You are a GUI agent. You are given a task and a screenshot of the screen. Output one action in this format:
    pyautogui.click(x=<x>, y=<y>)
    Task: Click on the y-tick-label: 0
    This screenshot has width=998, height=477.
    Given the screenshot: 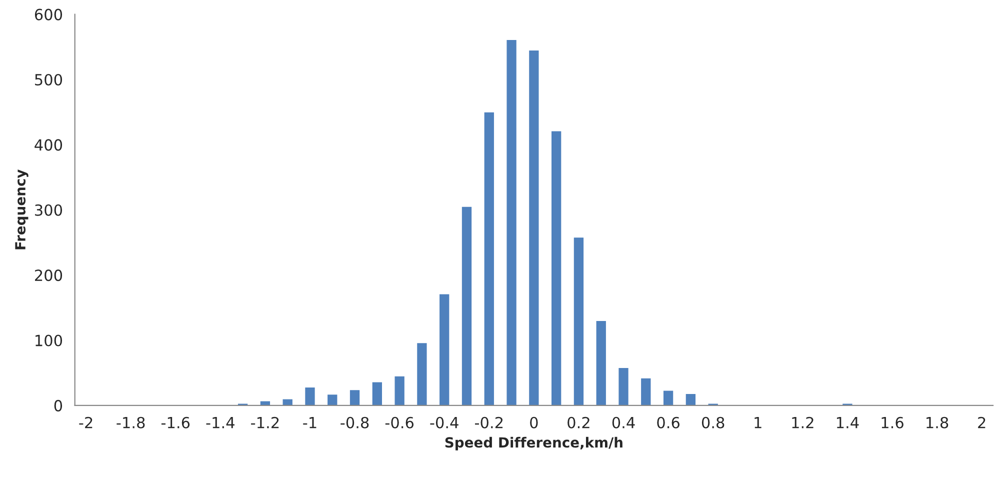 What is the action you would take?
    pyautogui.click(x=58, y=406)
    